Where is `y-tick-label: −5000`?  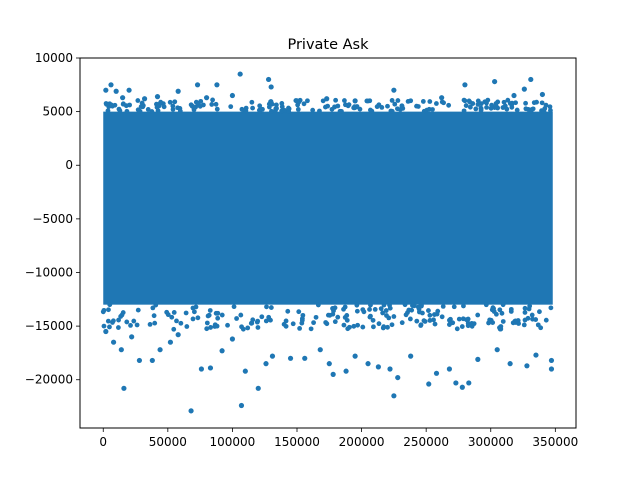 y-tick-label: −5000 is located at coordinates (52, 219).